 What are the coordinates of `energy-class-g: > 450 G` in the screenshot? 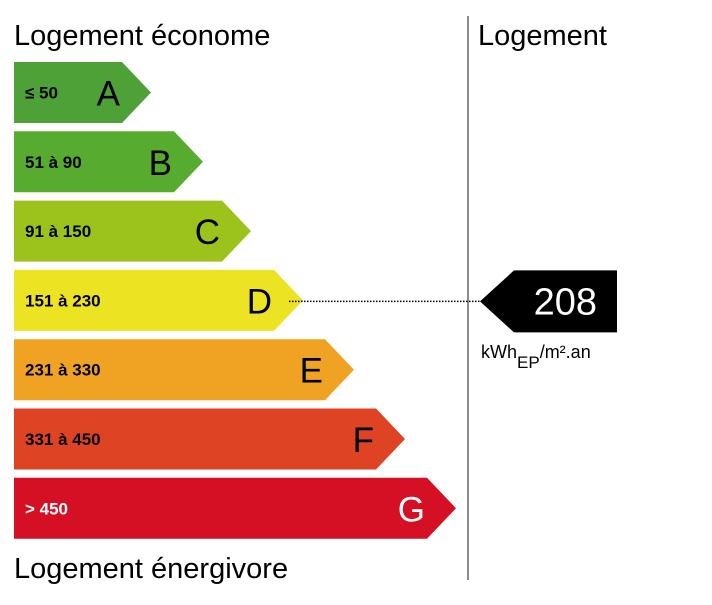 It's located at (235, 508).